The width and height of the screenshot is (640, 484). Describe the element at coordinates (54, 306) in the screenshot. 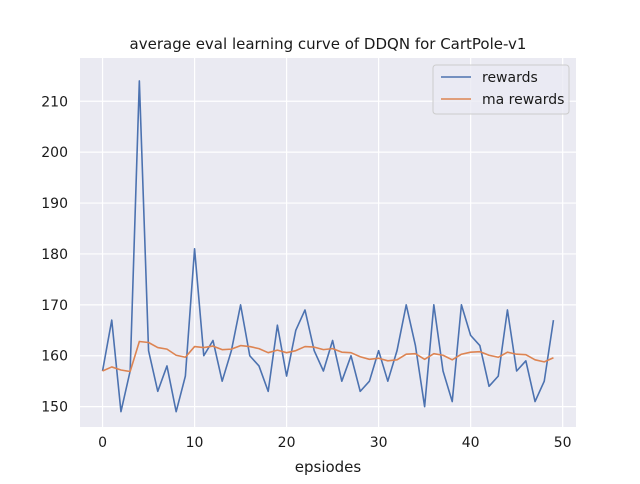

I see `y-tick-label: 170` at that location.